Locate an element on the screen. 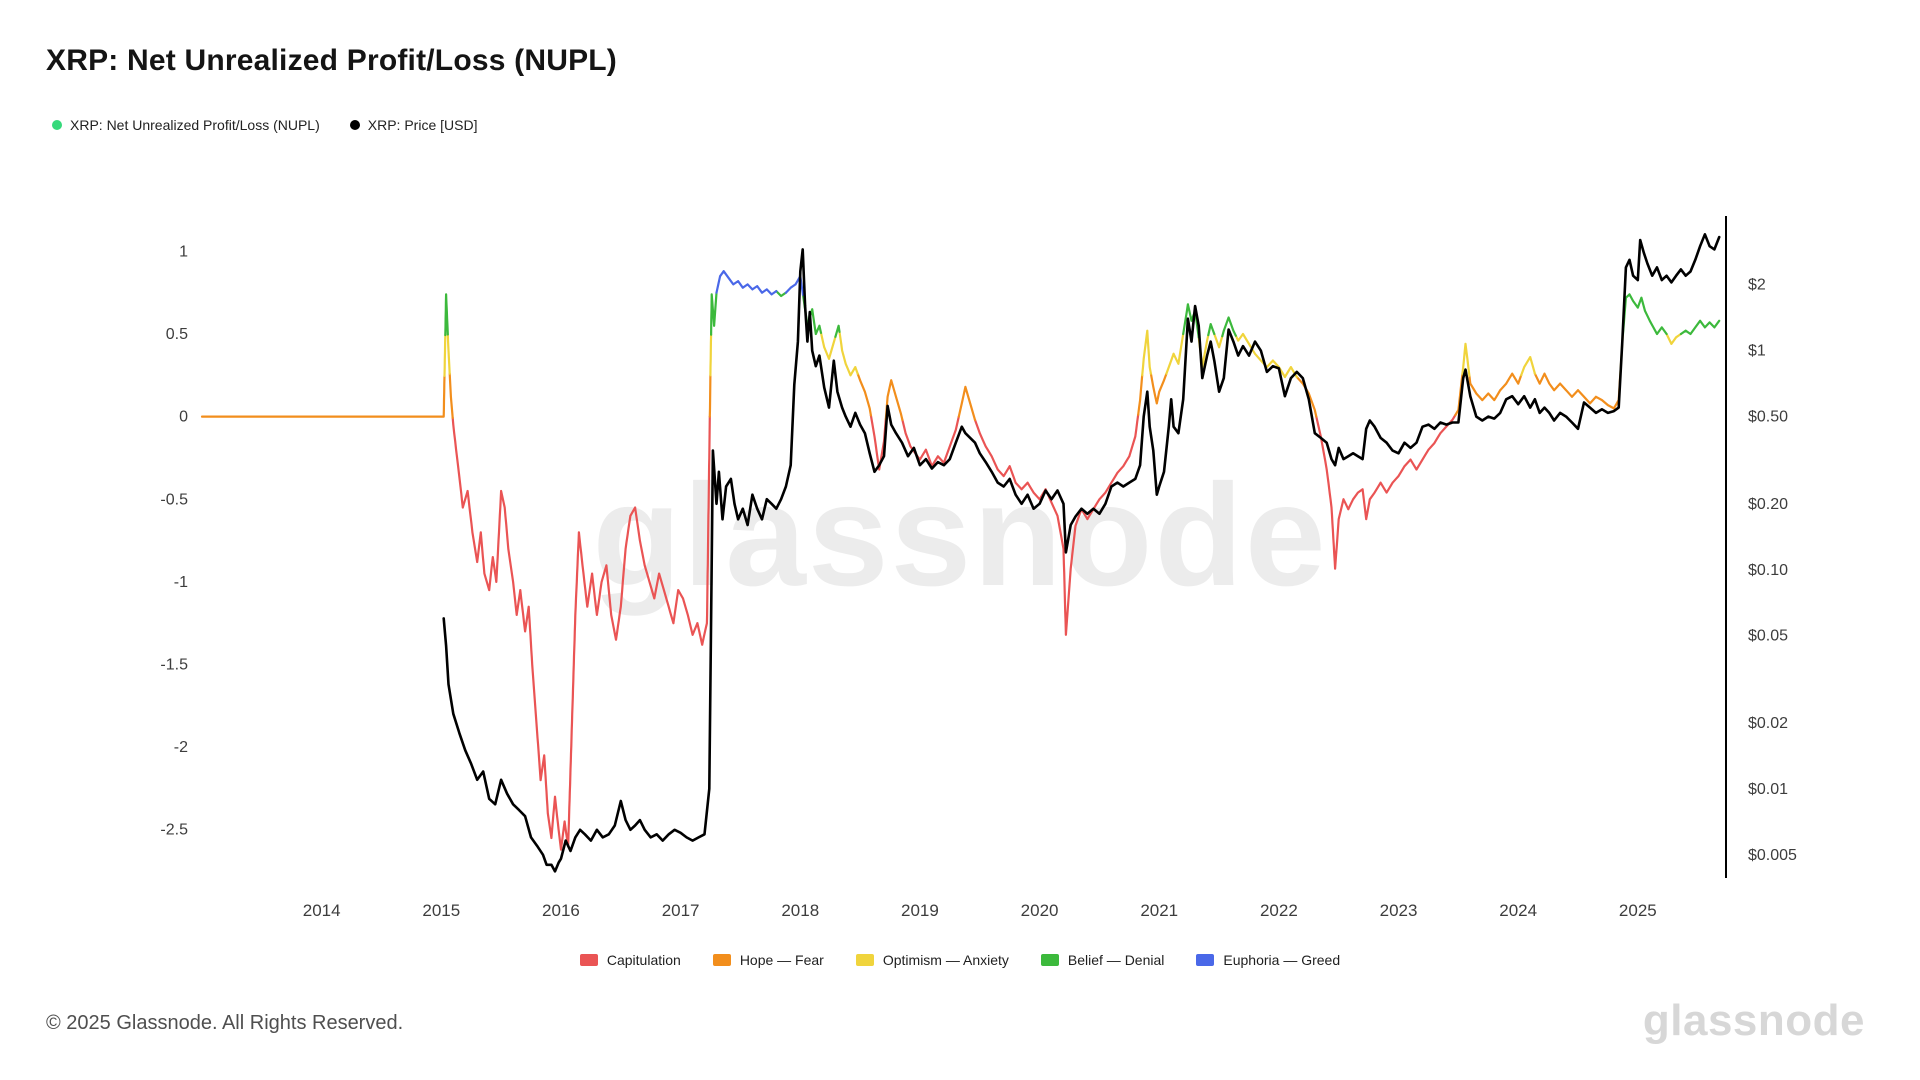 This screenshot has height=1080, width=1920. series-legend-item-nupl: XRP: Net Unrealized Profit/Loss (NUPL) is located at coordinates (186, 125).